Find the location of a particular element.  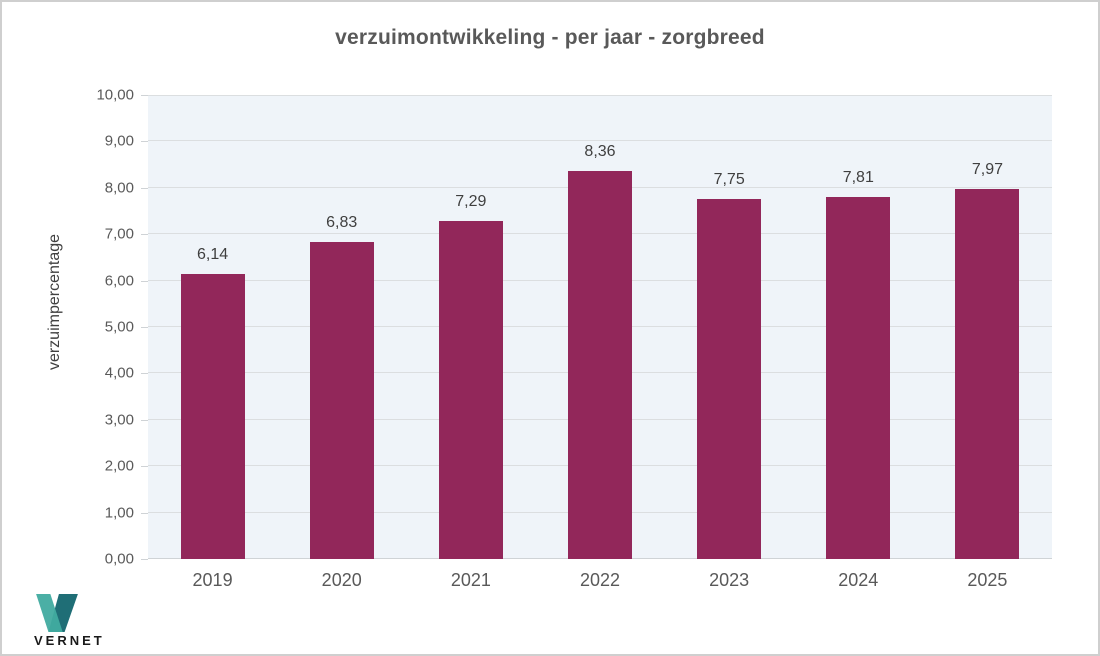

vernet-logo: VERNET is located at coordinates (69, 621).